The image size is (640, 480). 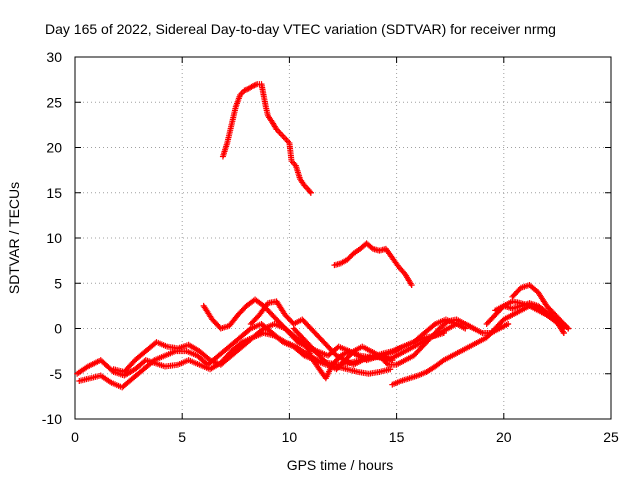 What do you see at coordinates (266, 138) in the screenshot?
I see `series-arc-peak` at bounding box center [266, 138].